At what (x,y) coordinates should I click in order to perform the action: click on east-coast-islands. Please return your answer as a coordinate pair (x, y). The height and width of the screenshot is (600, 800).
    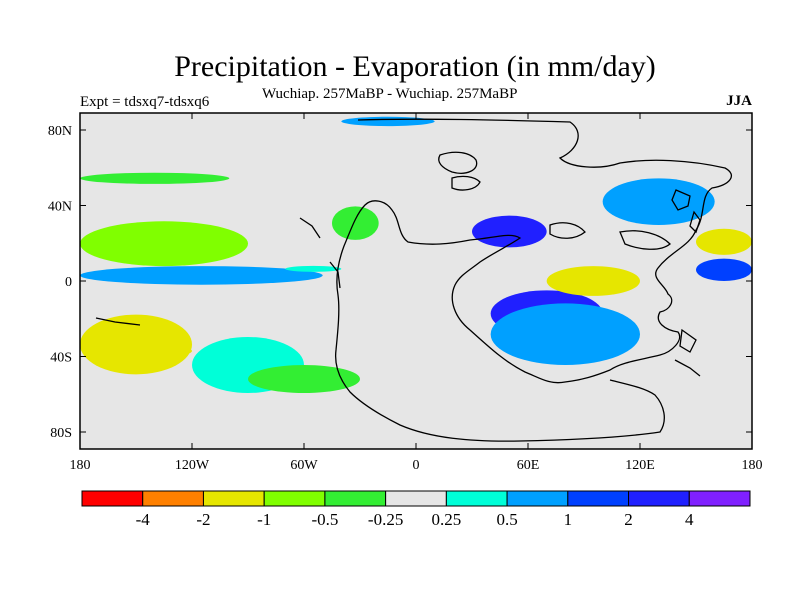
    Looking at the image, I should click on (686, 271).